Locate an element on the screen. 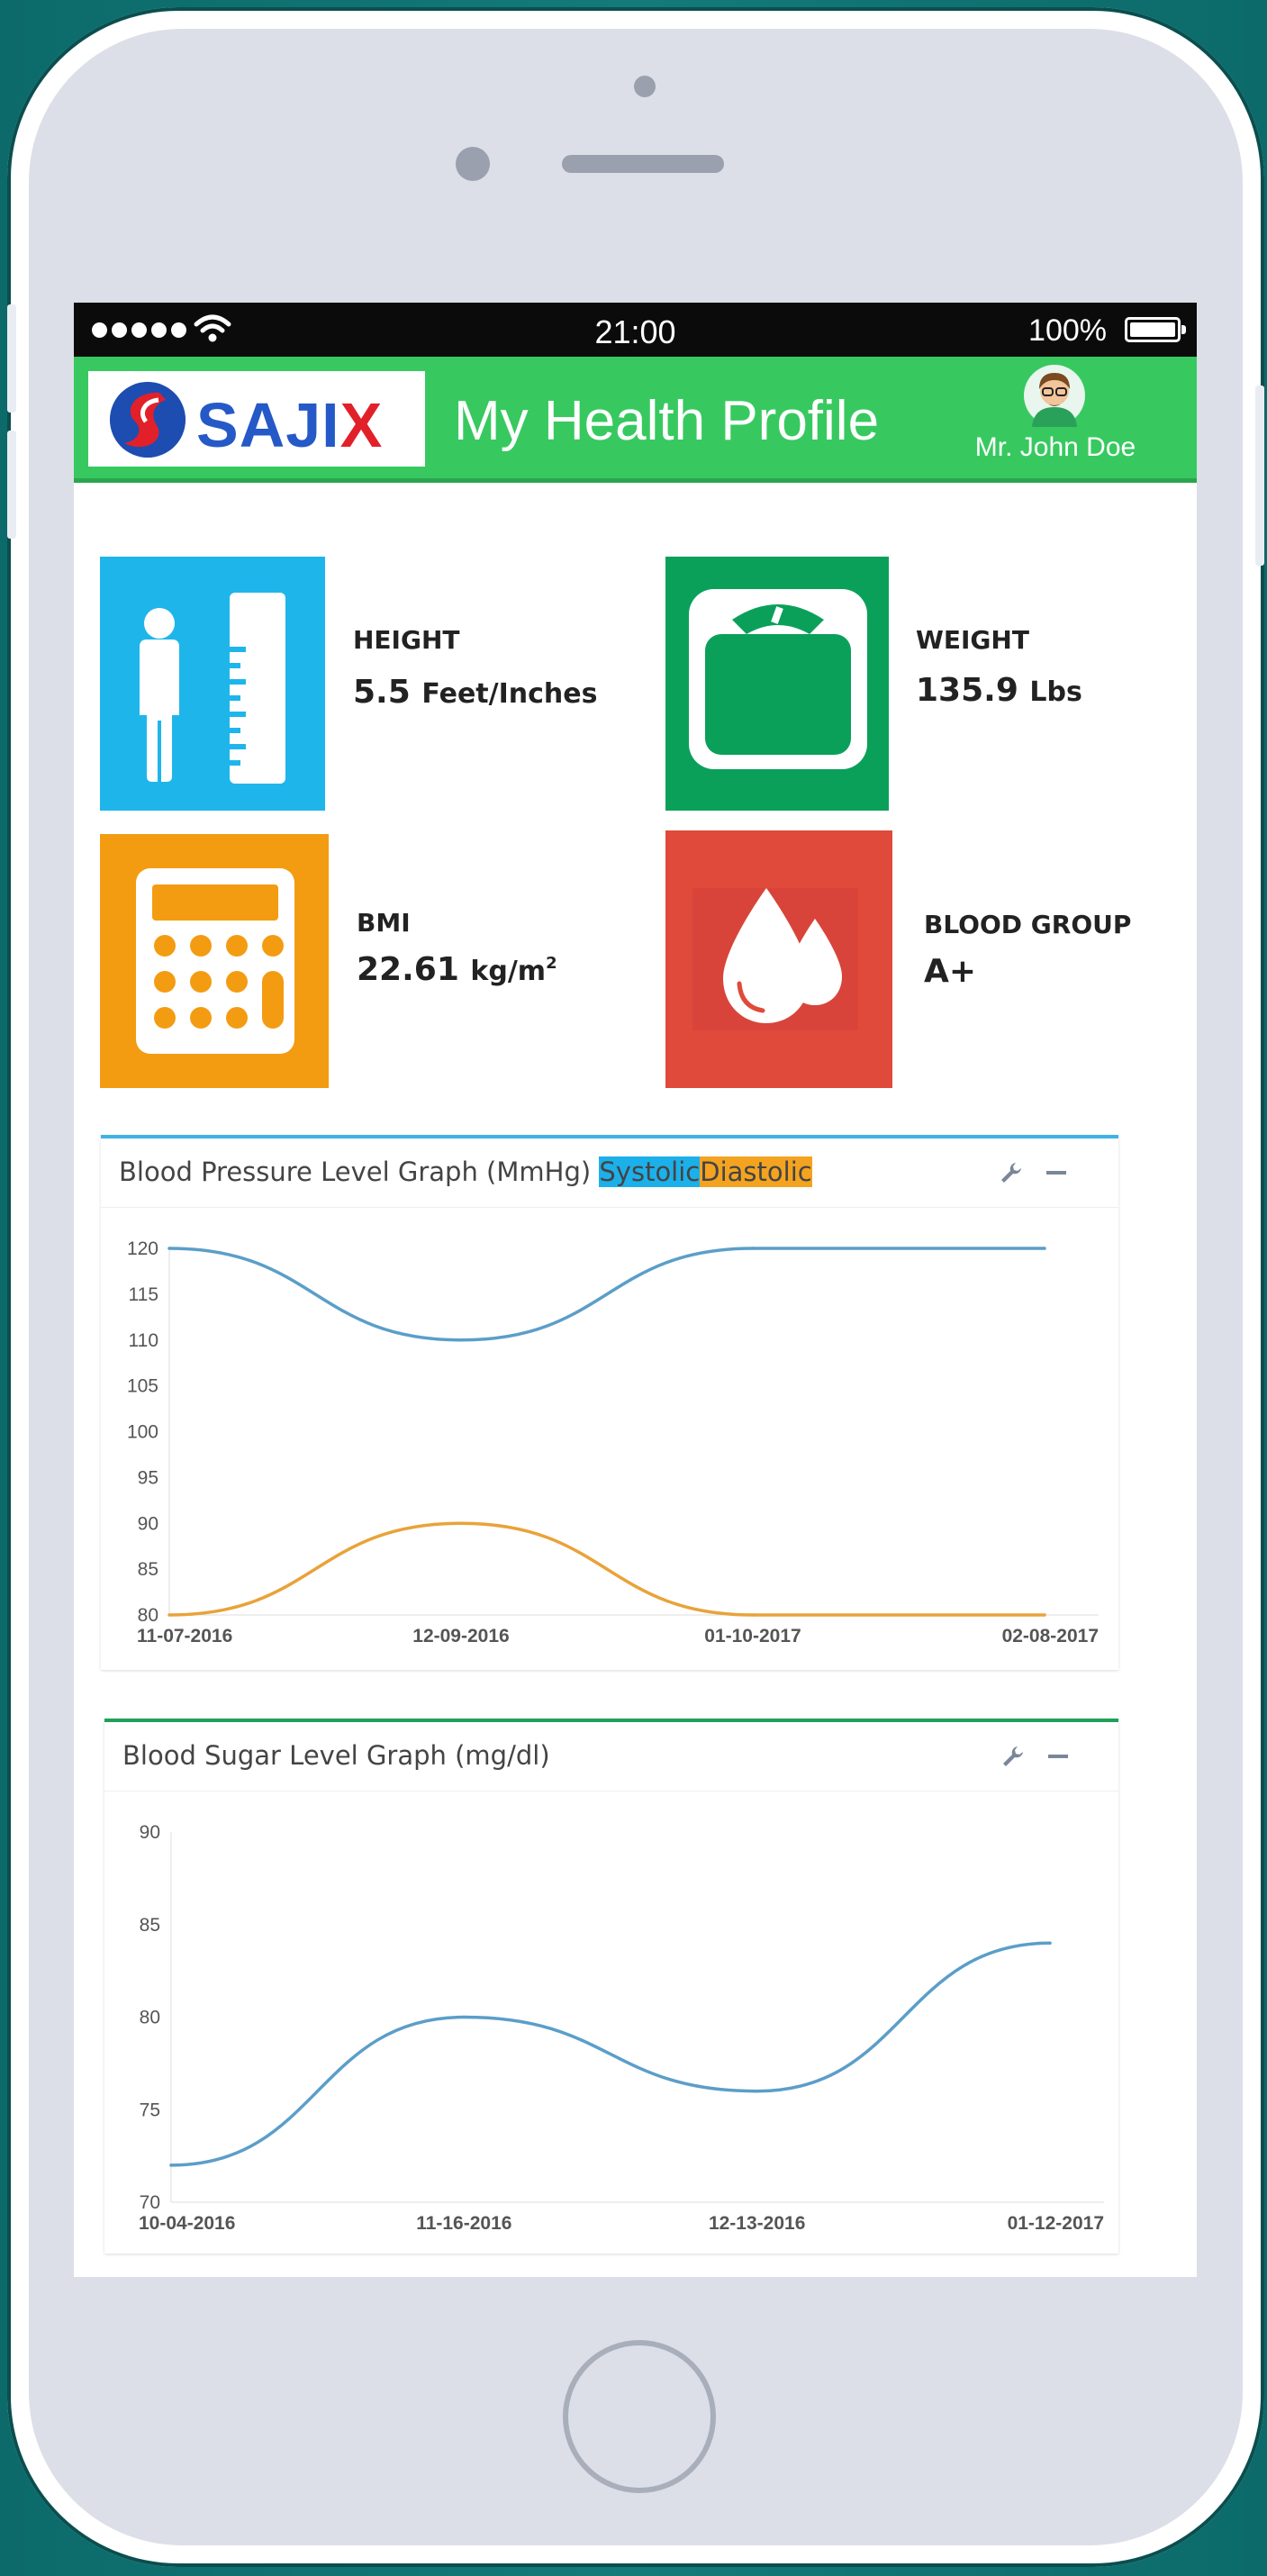  scale-icon is located at coordinates (778, 679).